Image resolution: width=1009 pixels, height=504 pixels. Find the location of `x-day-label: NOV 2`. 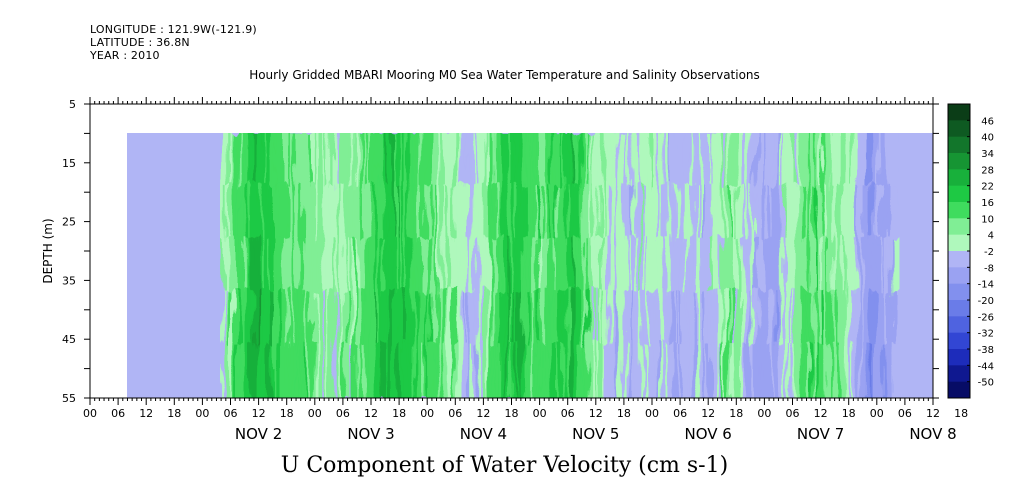

x-day-label: NOV 2 is located at coordinates (258, 434).